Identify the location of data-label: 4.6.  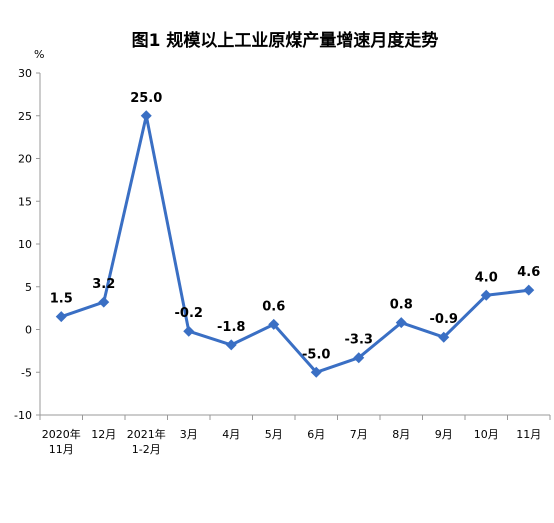
(528, 272).